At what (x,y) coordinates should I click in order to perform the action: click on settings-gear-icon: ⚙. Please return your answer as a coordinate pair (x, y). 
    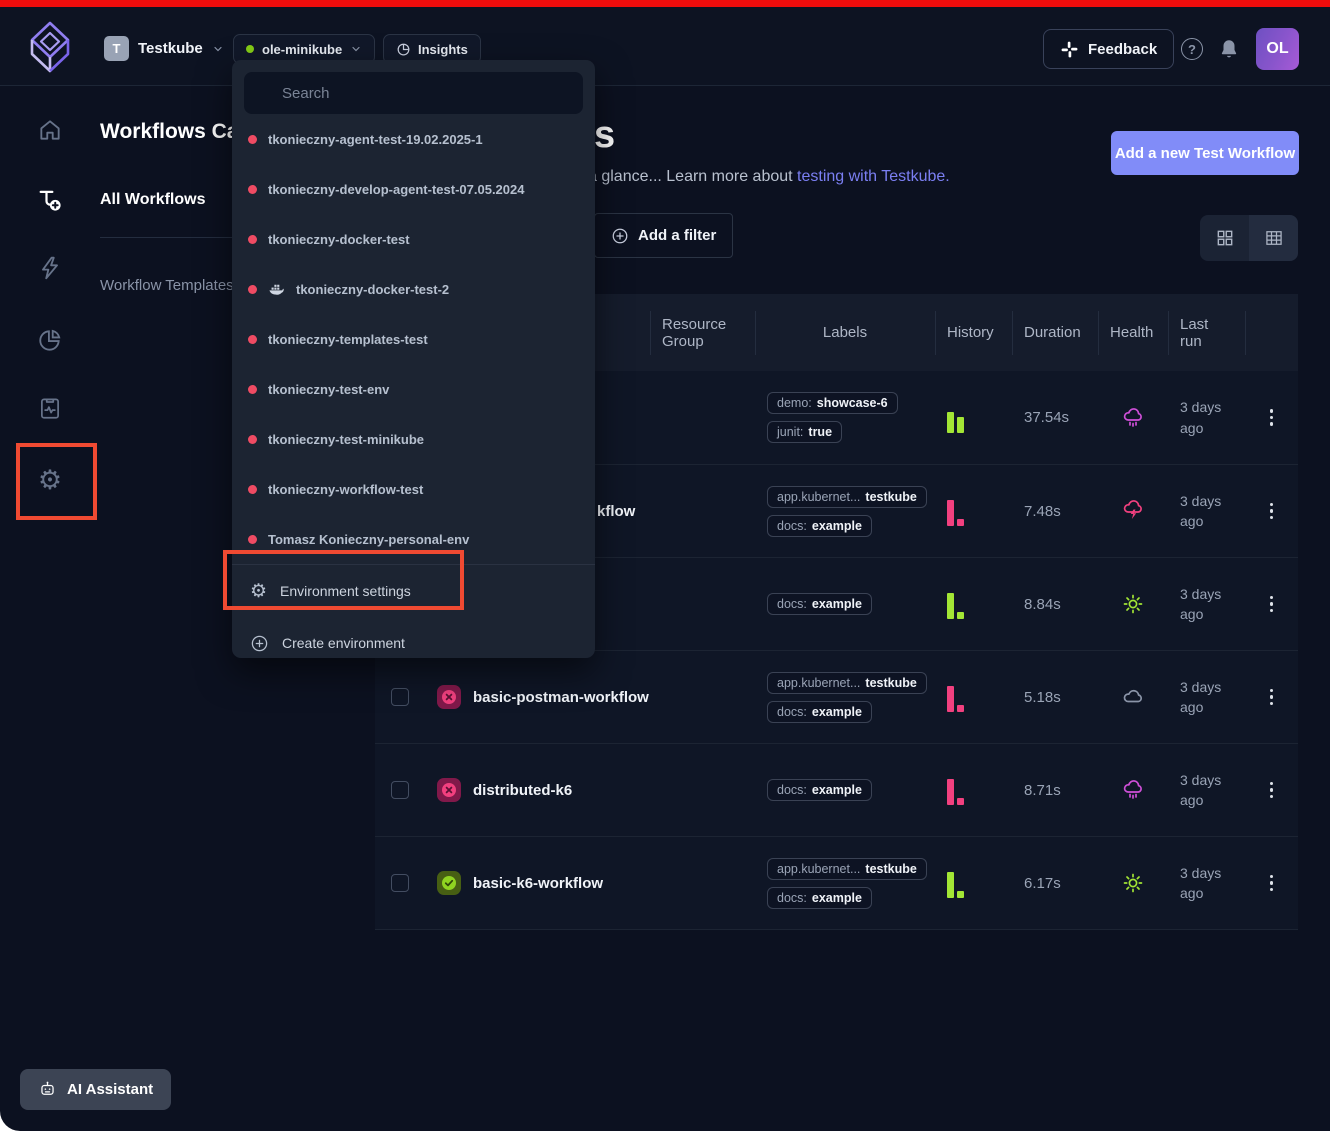
    Looking at the image, I should click on (50, 479).